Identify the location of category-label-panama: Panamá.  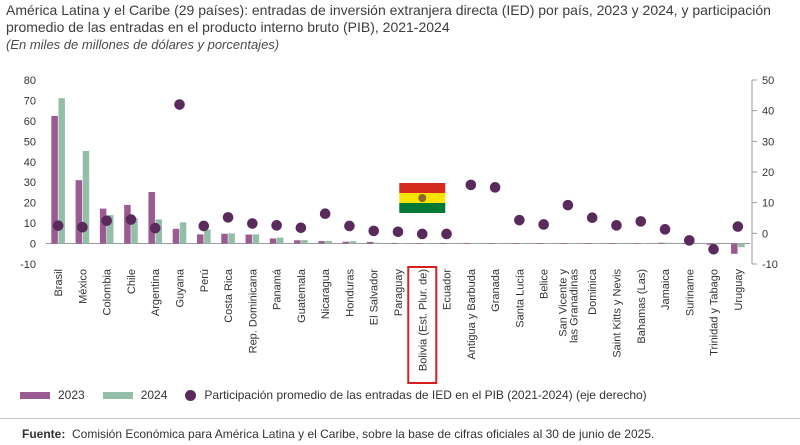
(278, 289).